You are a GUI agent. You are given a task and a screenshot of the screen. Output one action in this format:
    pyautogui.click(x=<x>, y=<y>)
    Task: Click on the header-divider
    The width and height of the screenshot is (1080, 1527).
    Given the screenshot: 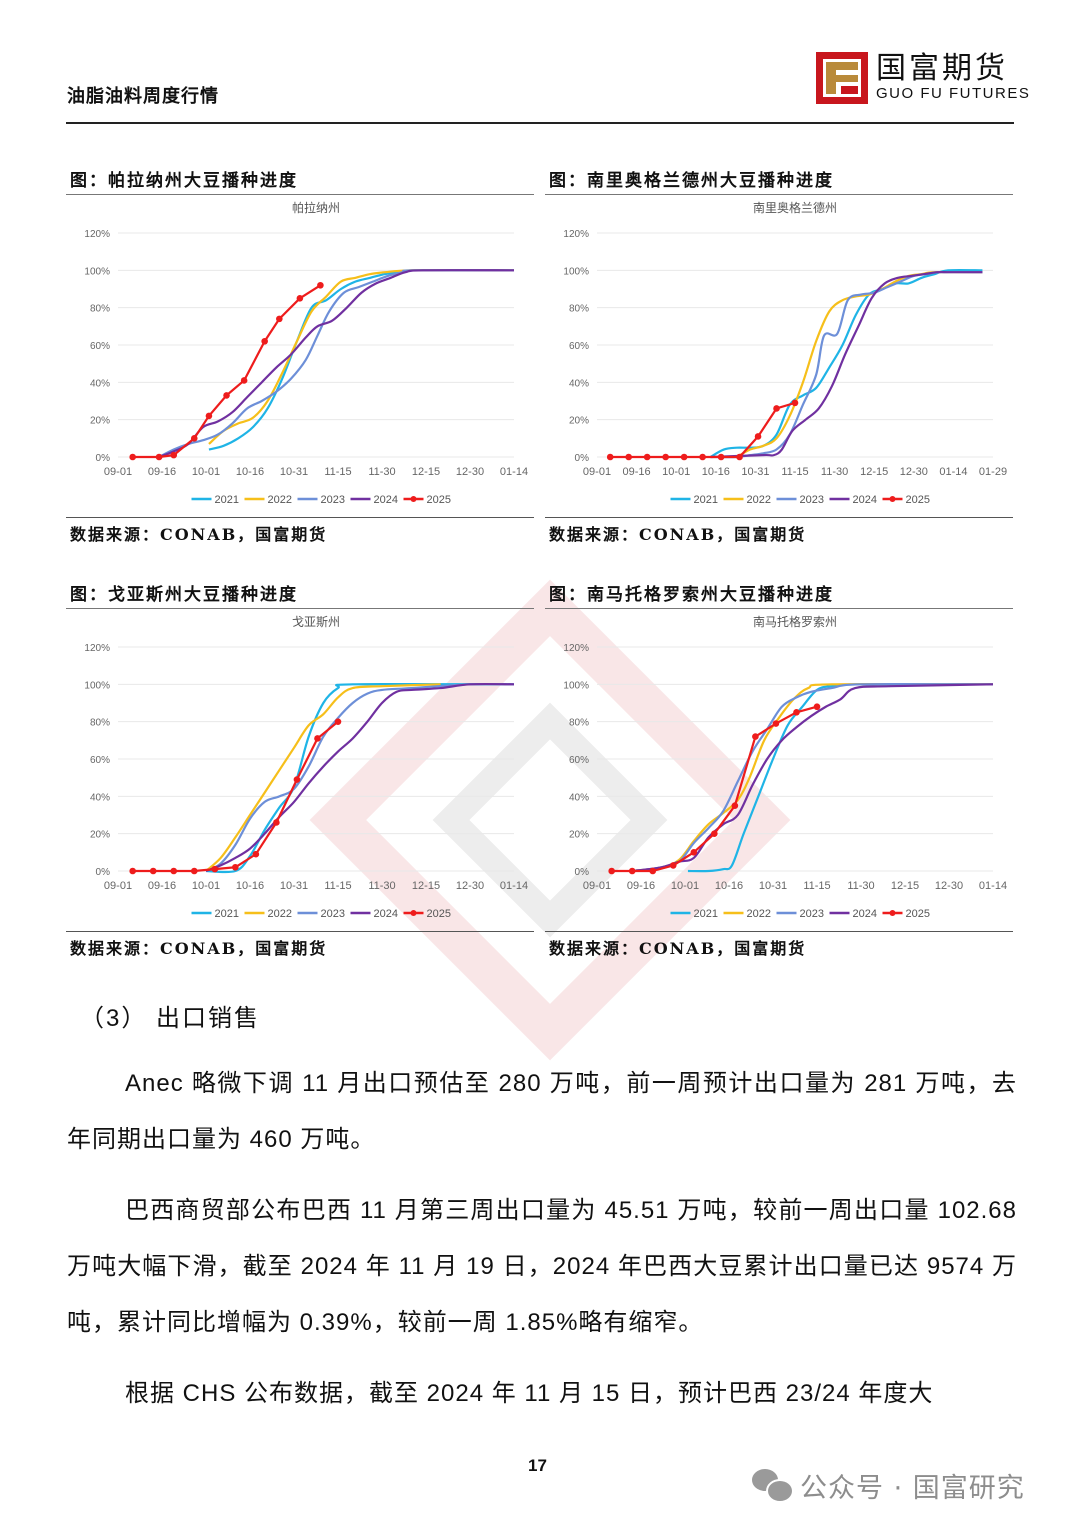 What is the action you would take?
    pyautogui.click(x=540, y=123)
    